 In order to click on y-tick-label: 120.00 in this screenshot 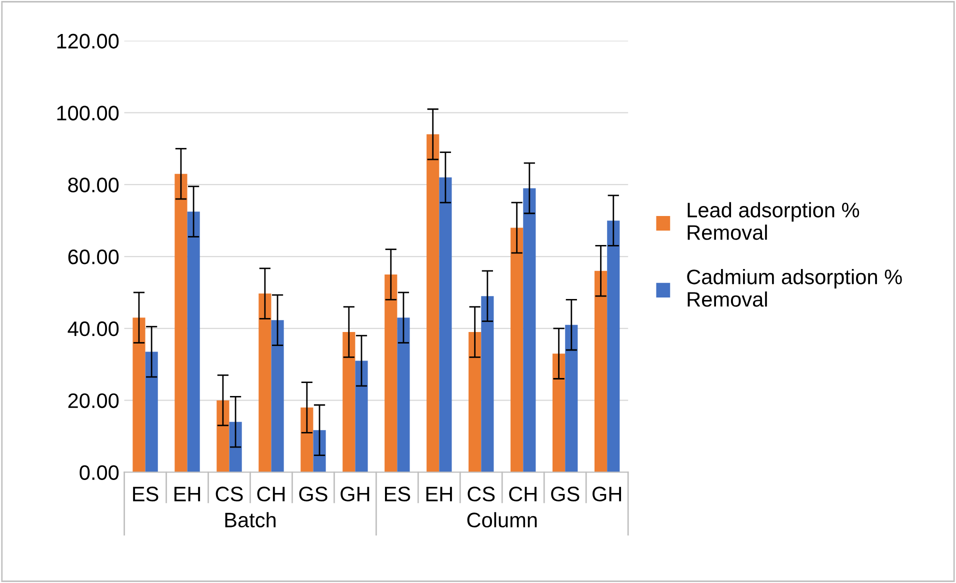, I will do `click(88, 41)`.